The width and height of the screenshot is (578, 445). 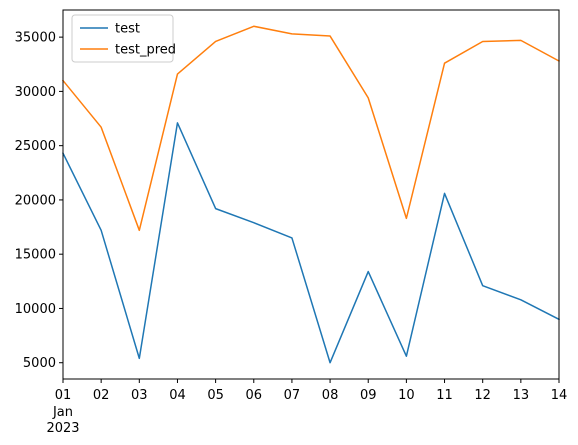 What do you see at coordinates (35, 92) in the screenshot?
I see `y-tick-label: 30000` at bounding box center [35, 92].